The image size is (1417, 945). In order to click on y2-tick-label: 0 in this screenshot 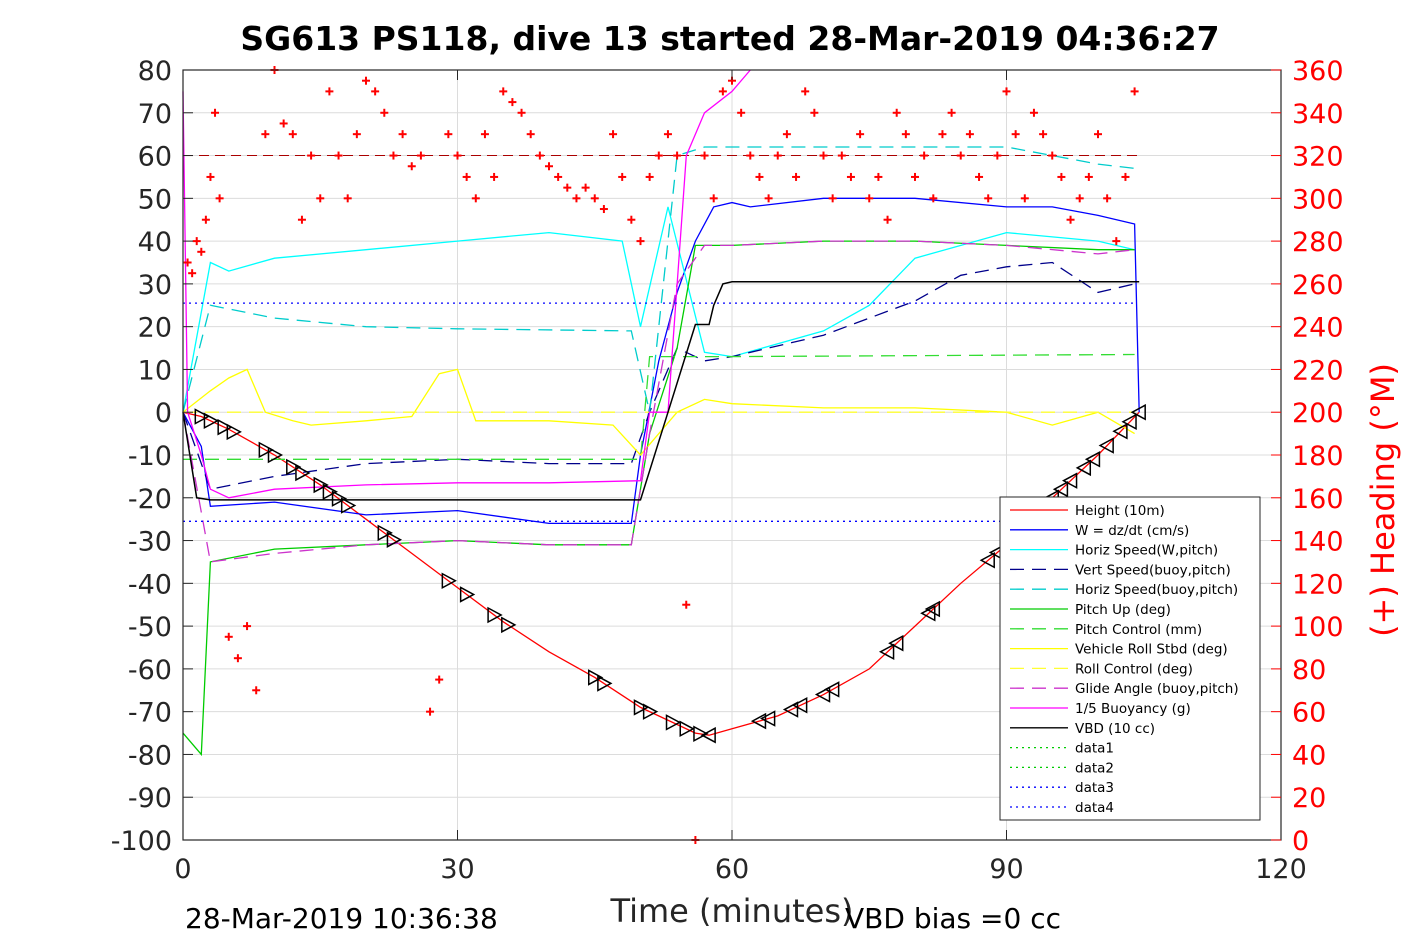, I will do `click(1300, 841)`.